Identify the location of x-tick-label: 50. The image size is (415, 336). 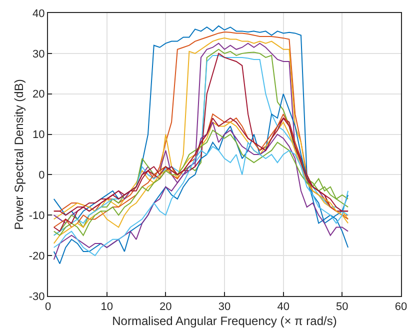
(342, 307).